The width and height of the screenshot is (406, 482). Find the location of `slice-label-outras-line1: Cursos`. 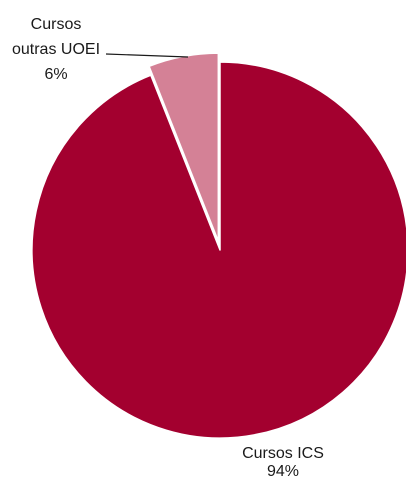

slice-label-outras-line1: Cursos is located at coordinates (56, 24).